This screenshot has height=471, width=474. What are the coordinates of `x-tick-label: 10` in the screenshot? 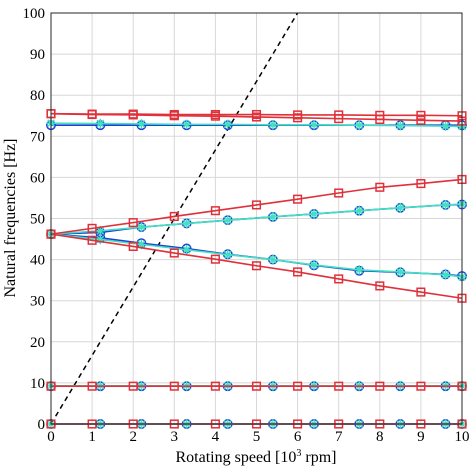 It's located at (462, 437).